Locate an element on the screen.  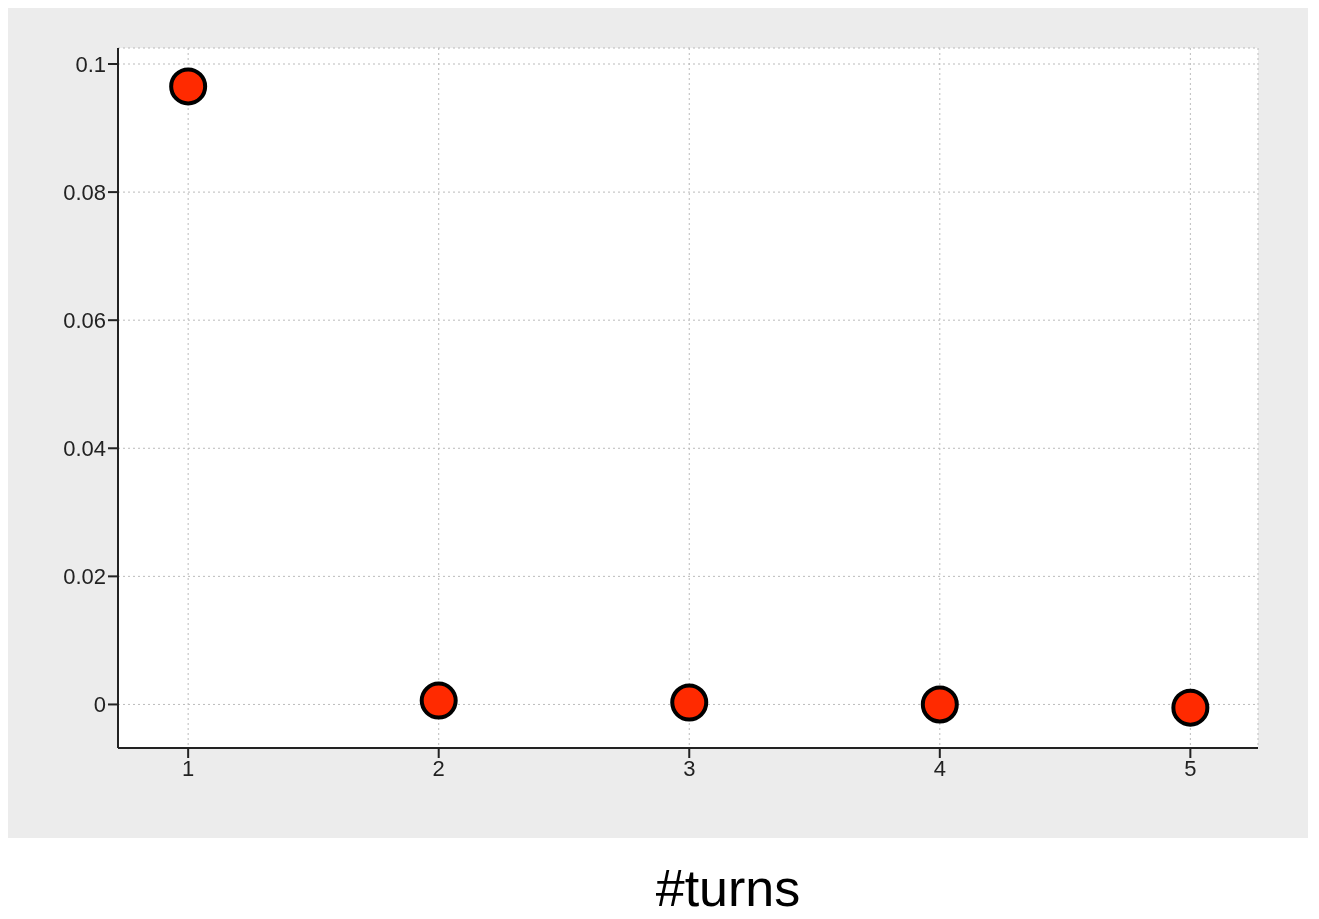
x-axis-title: #turns is located at coordinates (728, 888).